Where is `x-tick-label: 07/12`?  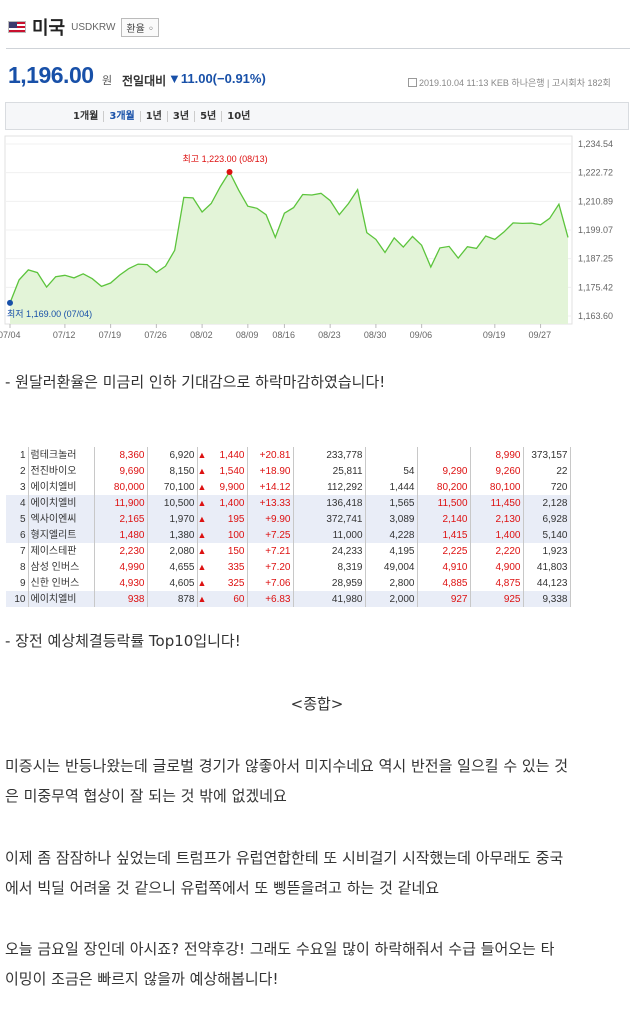 x-tick-label: 07/12 is located at coordinates (64, 335).